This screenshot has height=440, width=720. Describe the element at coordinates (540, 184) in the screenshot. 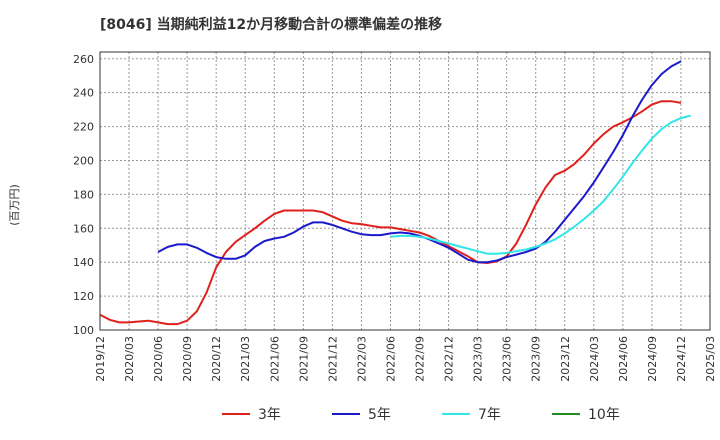

I see `series-line-7年` at that location.